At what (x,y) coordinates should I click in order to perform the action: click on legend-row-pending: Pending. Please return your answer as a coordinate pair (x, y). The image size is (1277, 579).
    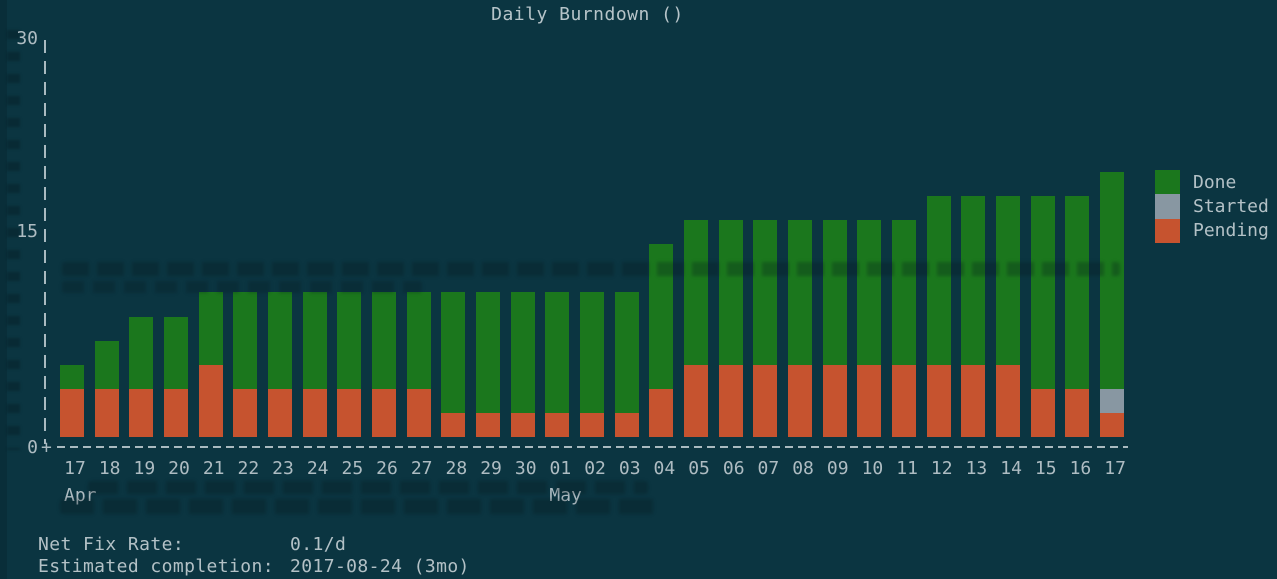
    Looking at the image, I should click on (1212, 230).